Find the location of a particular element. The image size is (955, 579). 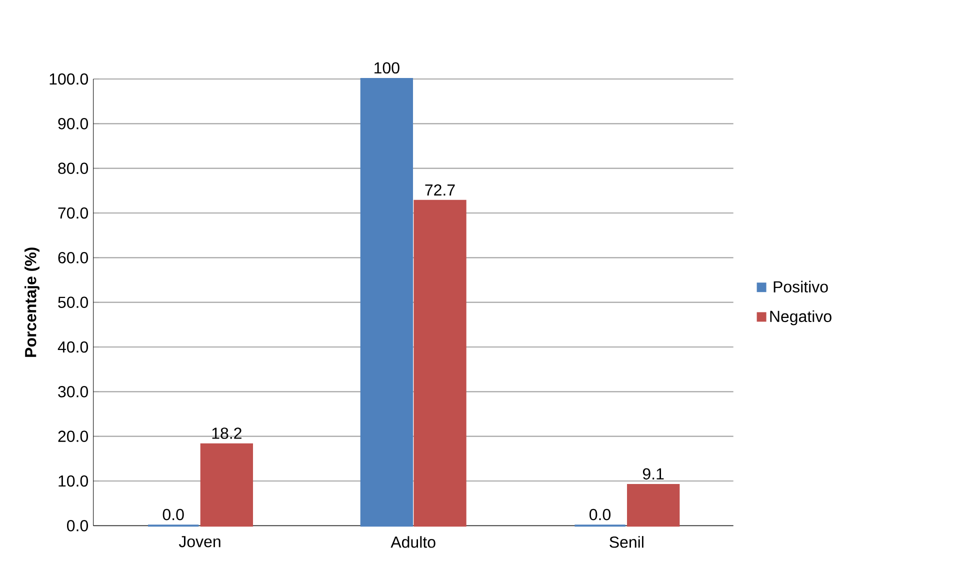

y-tick-label: 90.0 is located at coordinates (73, 124).